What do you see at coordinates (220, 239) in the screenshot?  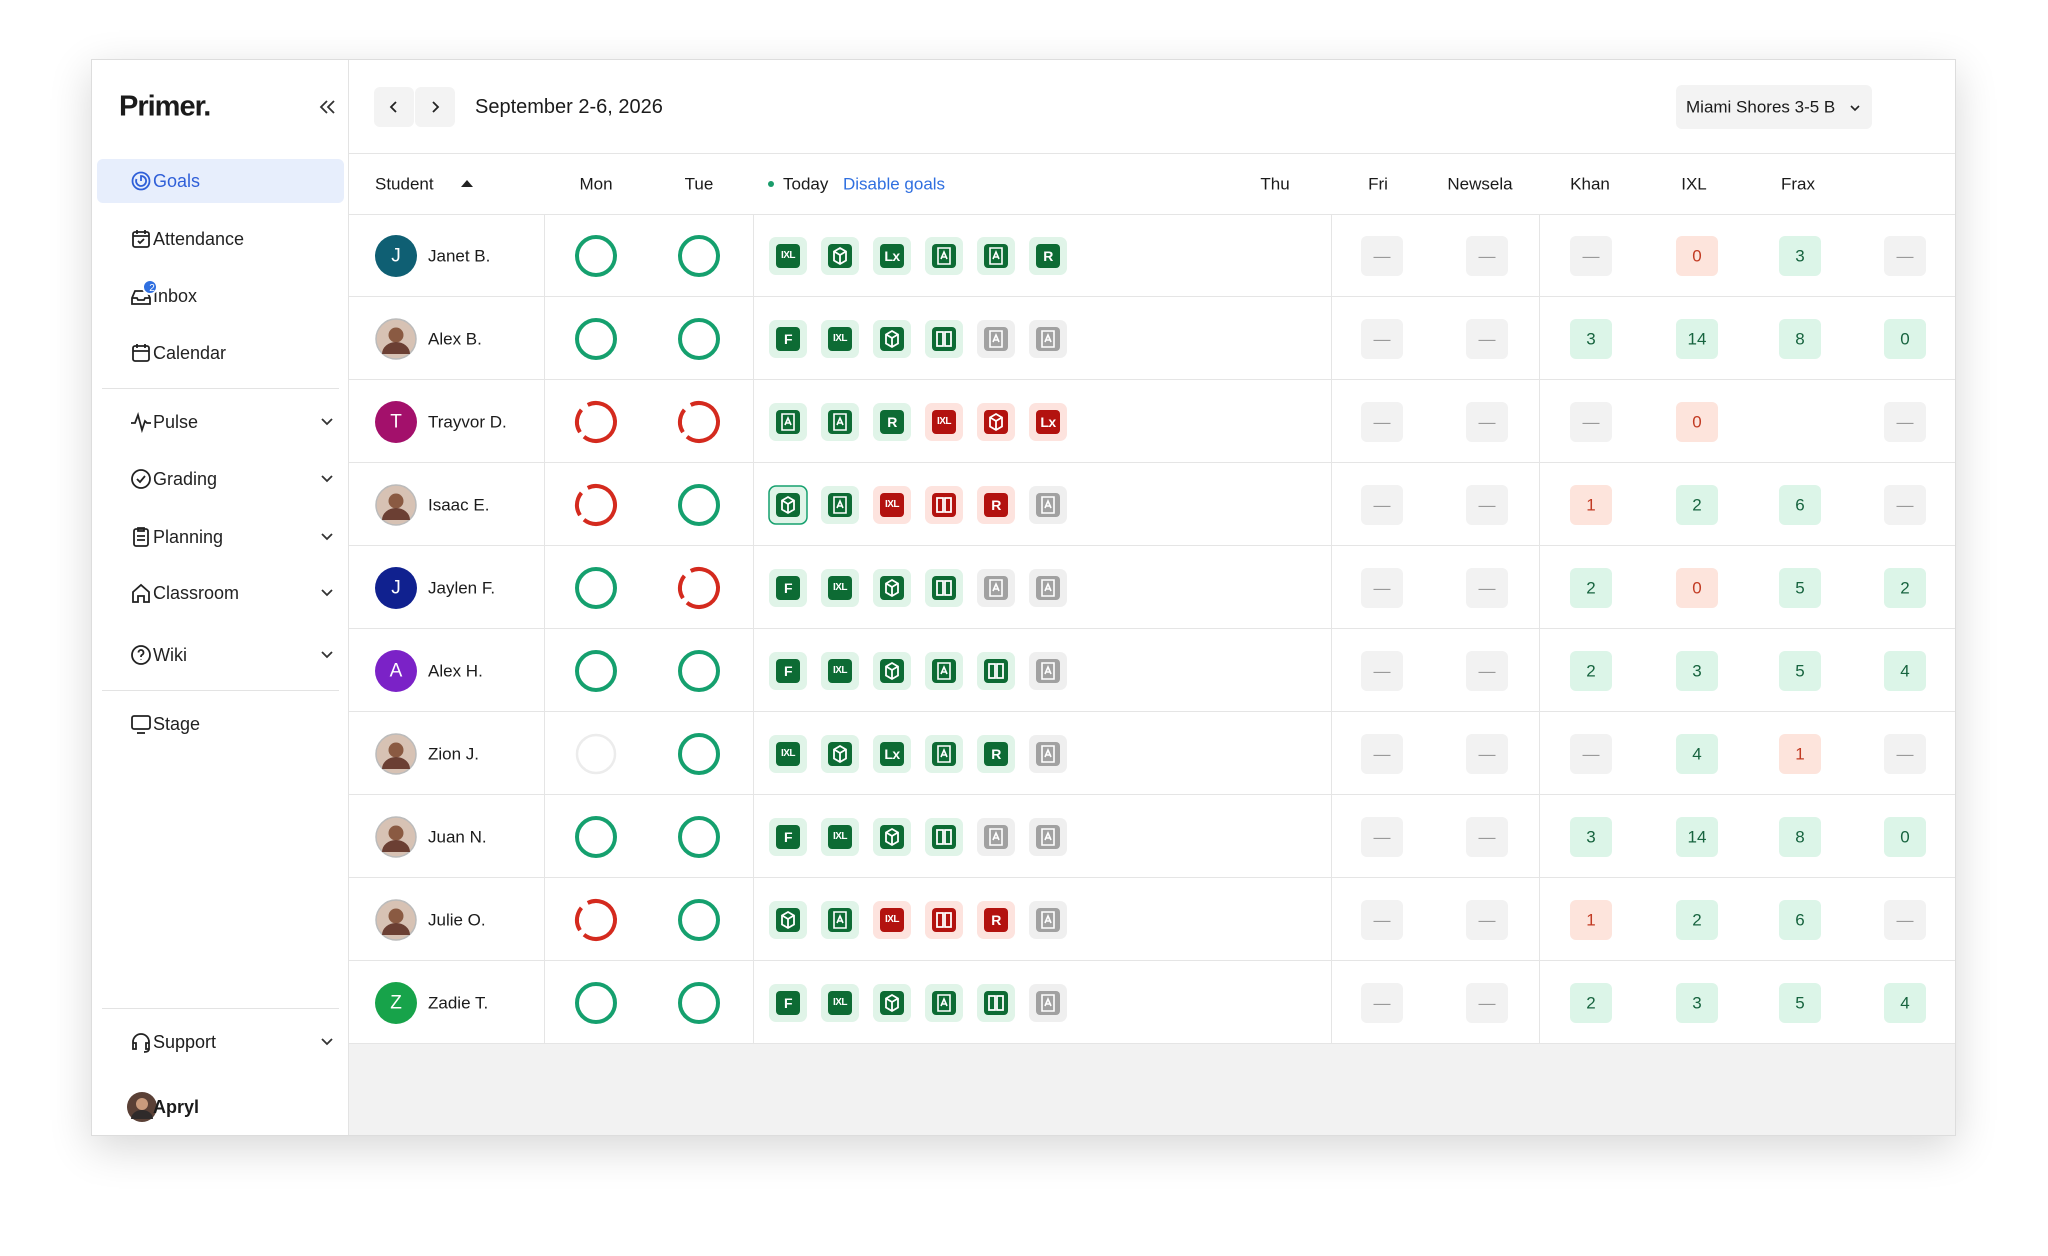 I see `nav-item: Attendance` at bounding box center [220, 239].